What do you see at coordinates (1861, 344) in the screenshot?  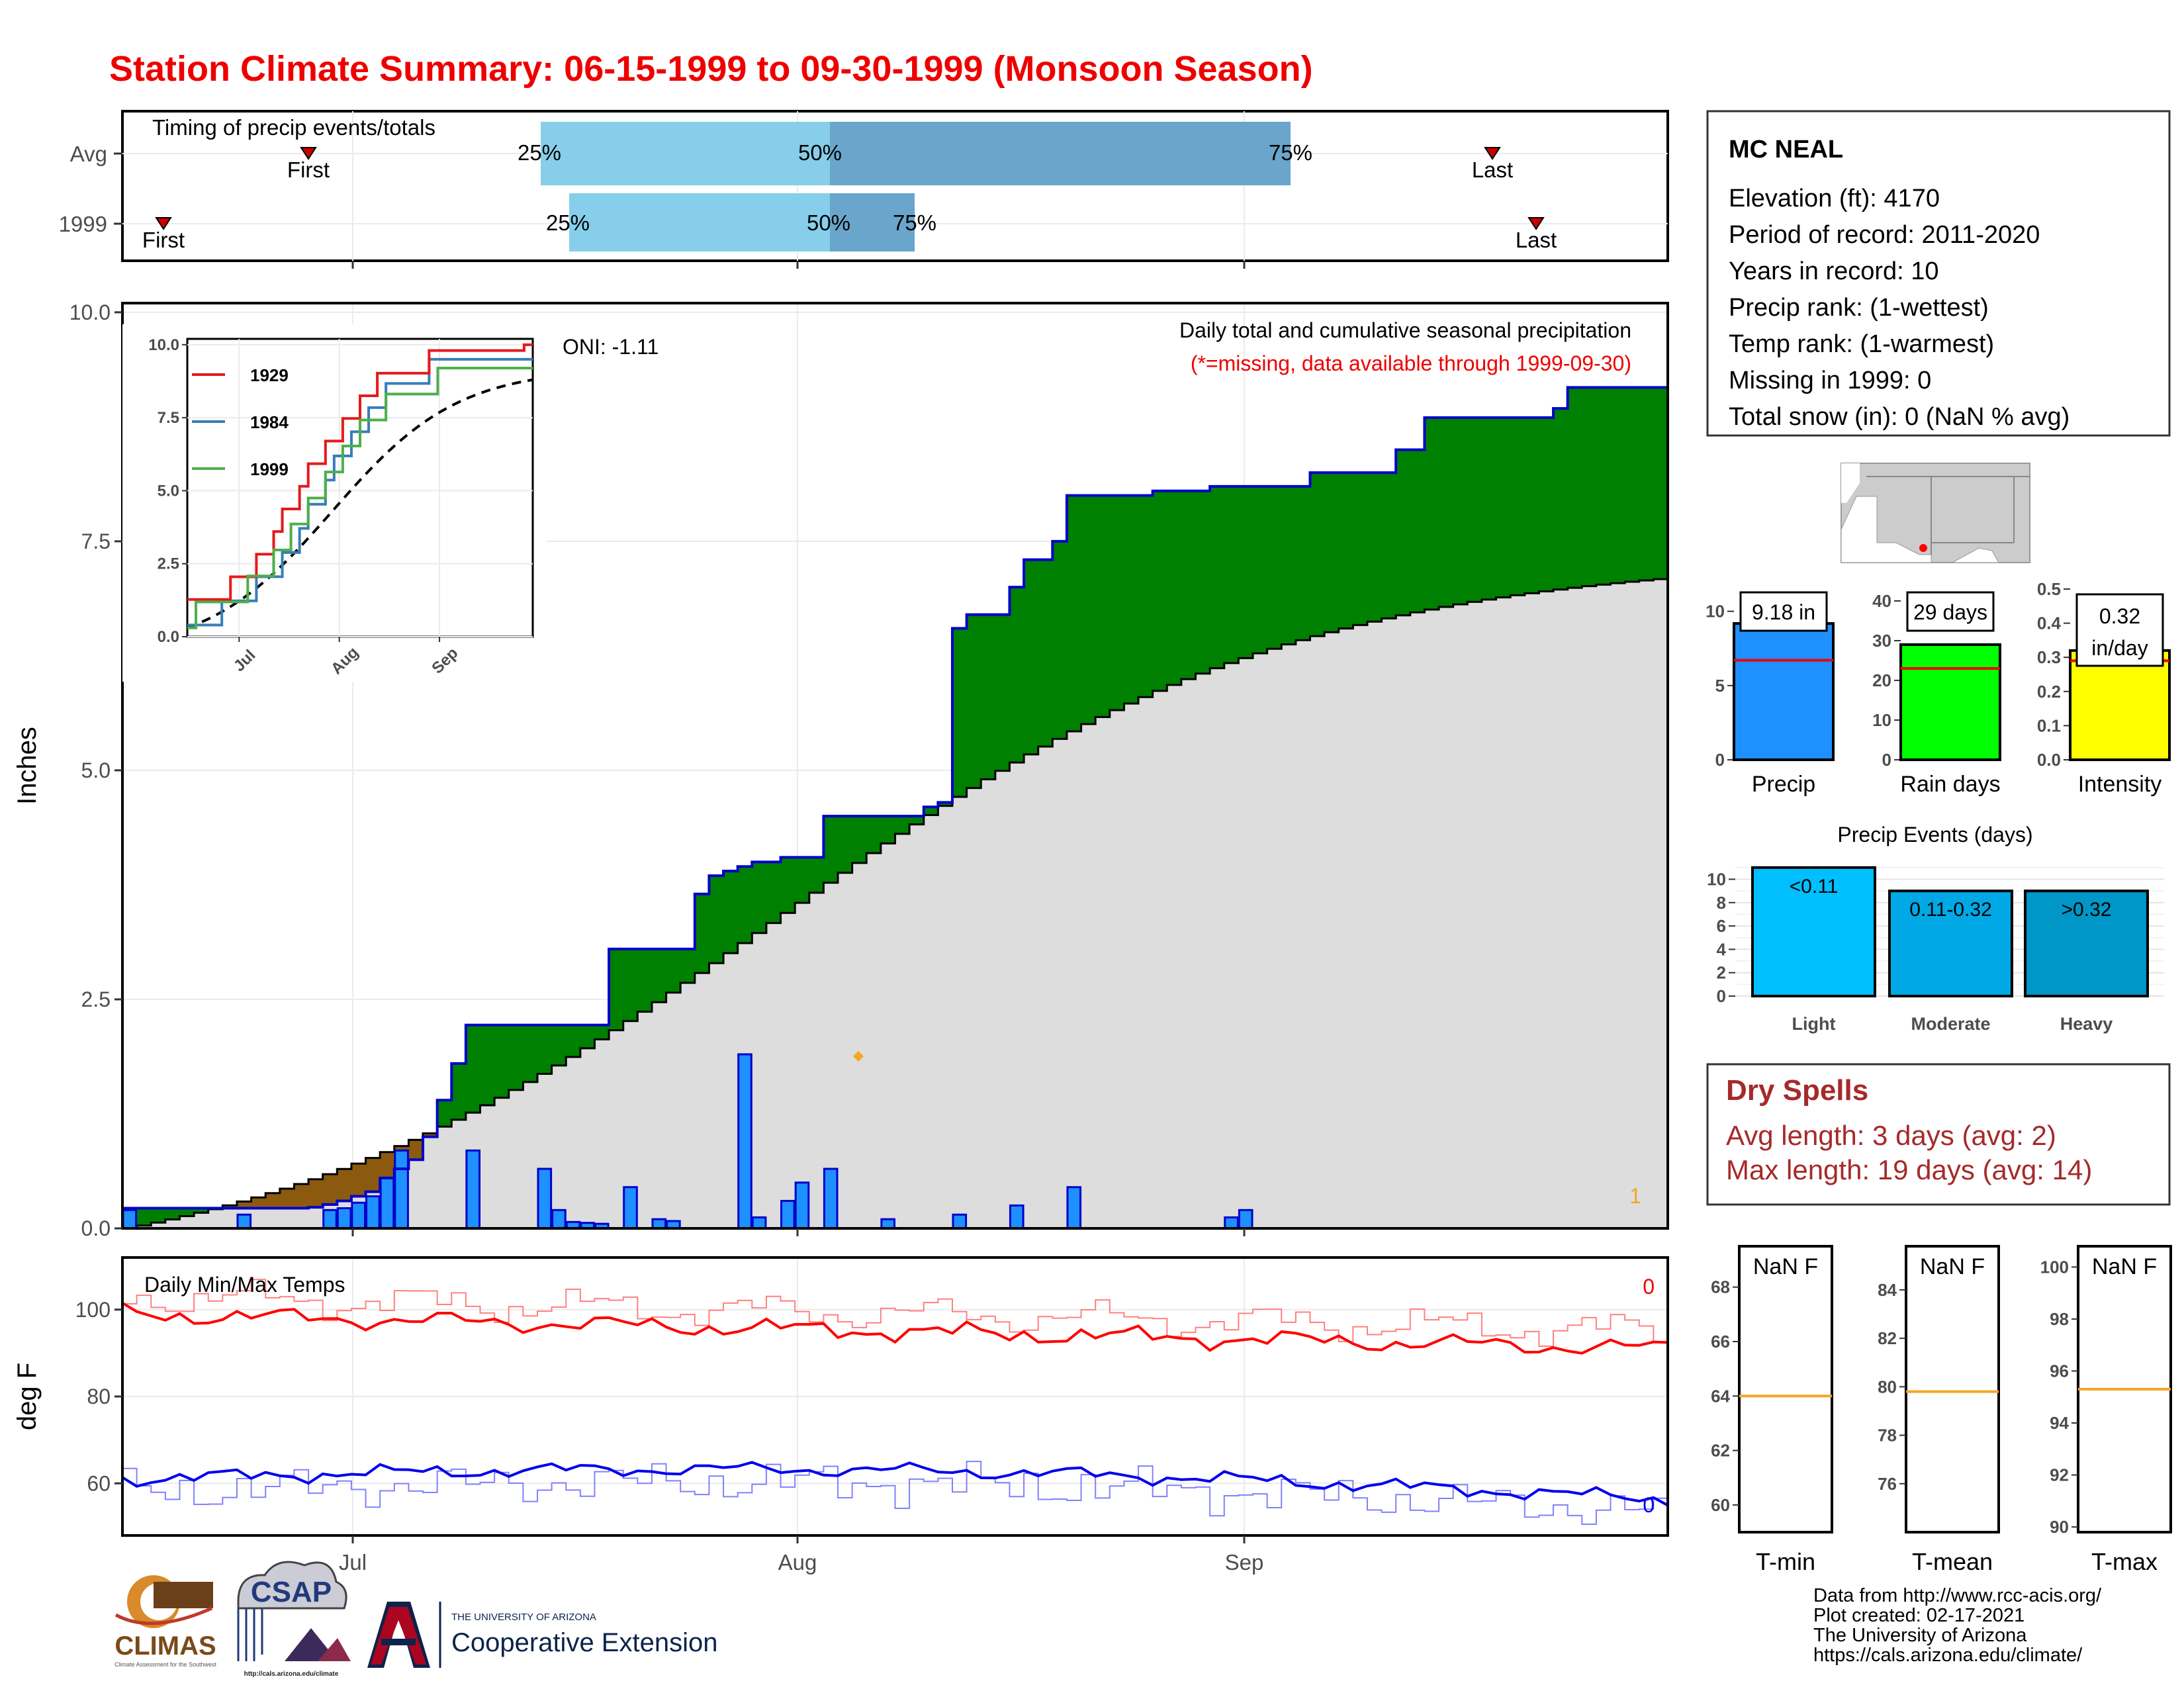 I see `station-temp-rank: Temp rank: (1-warmest)` at bounding box center [1861, 344].